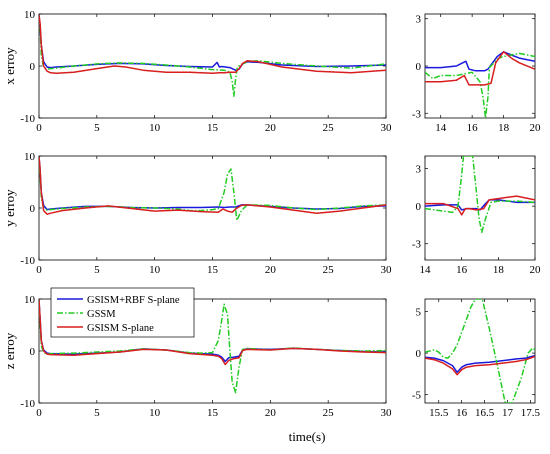 The height and width of the screenshot is (454, 550). What do you see at coordinates (307, 436) in the screenshot?
I see `x-axis-label: time(s)` at bounding box center [307, 436].